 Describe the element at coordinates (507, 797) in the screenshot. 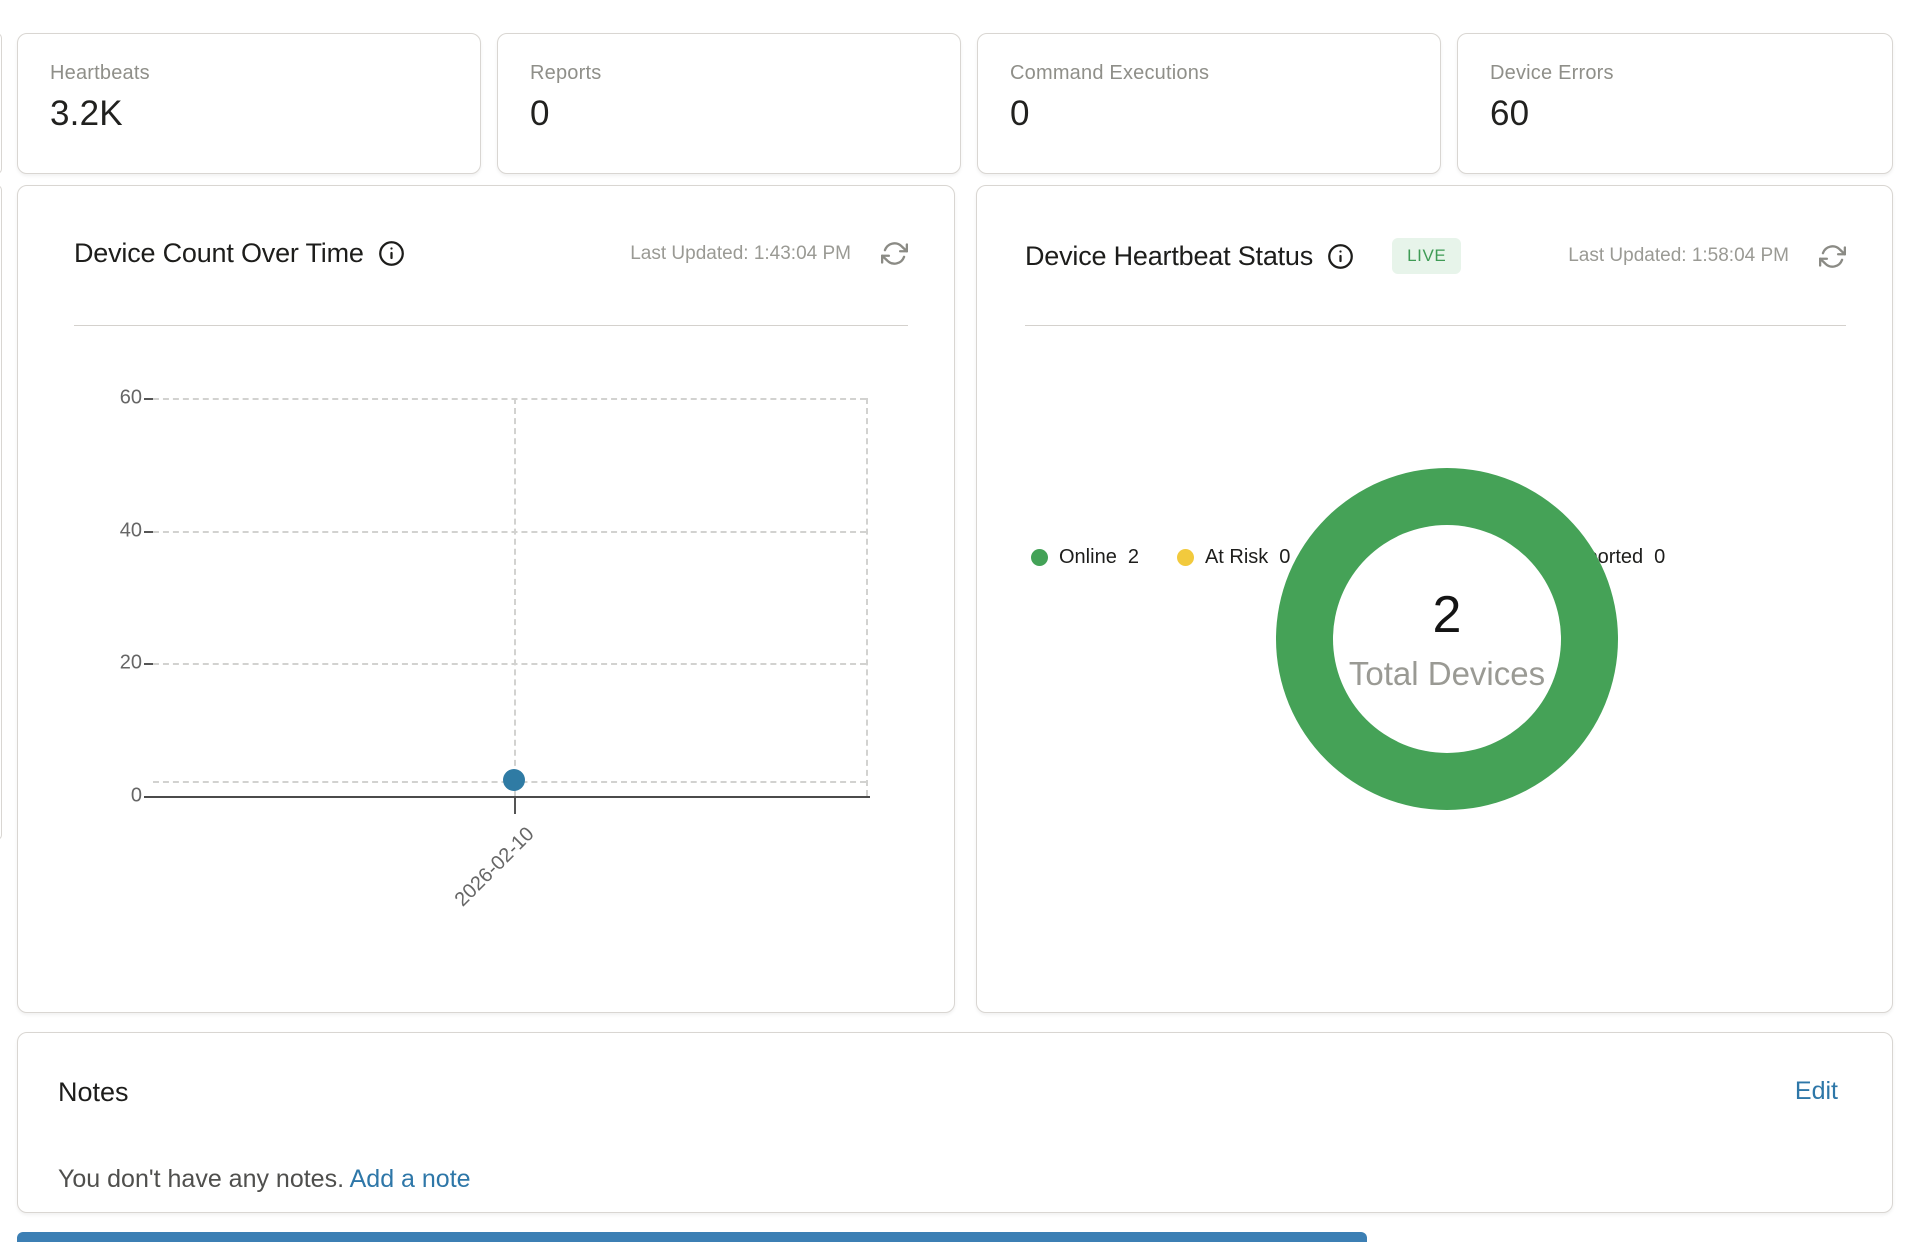

I see `x-axis` at that location.